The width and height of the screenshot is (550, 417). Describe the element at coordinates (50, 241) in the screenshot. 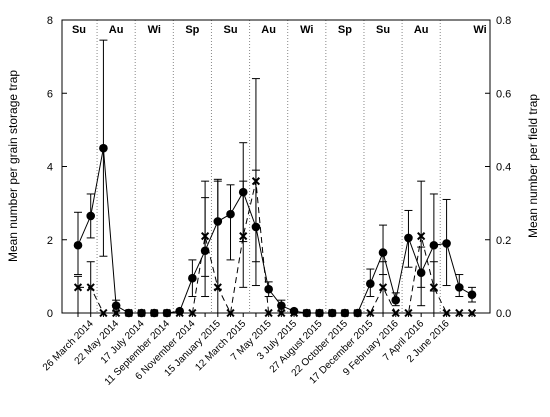

I see `y-tick-label-left: 2` at that location.